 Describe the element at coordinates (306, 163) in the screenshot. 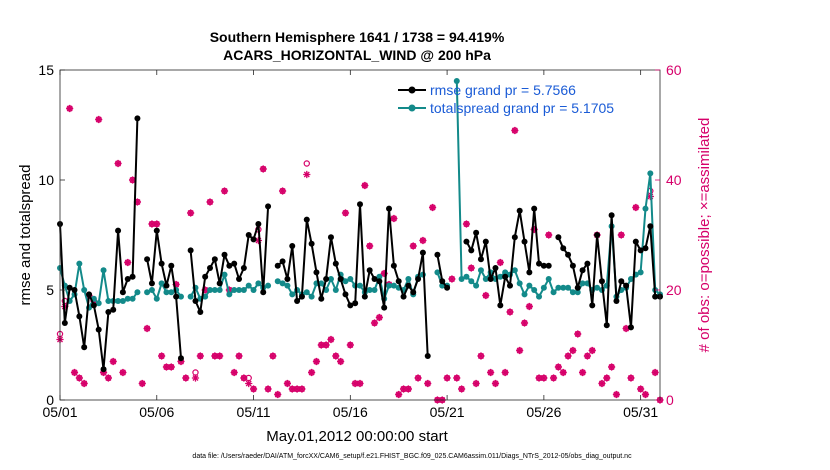

I see `obs-possible-point` at that location.